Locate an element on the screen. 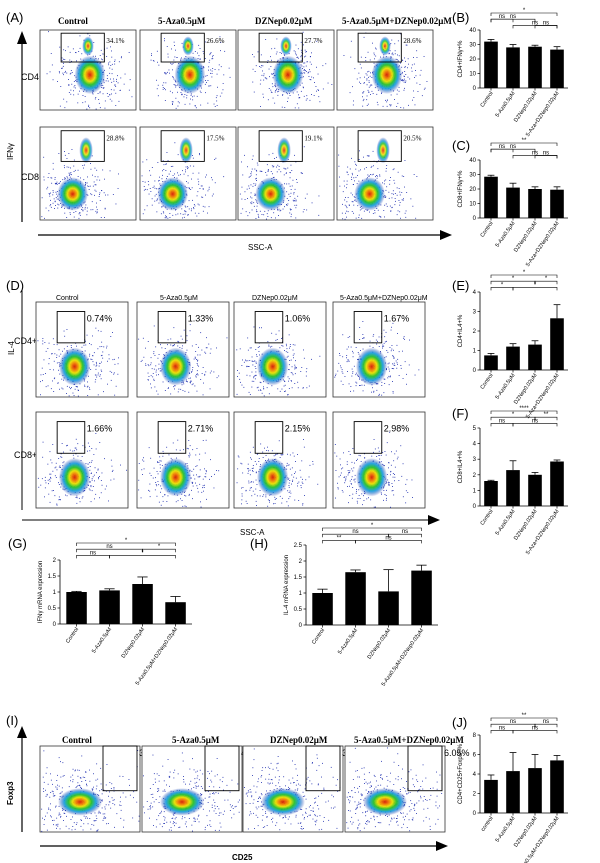  gate-percent: 26.6% is located at coordinates (215, 41).